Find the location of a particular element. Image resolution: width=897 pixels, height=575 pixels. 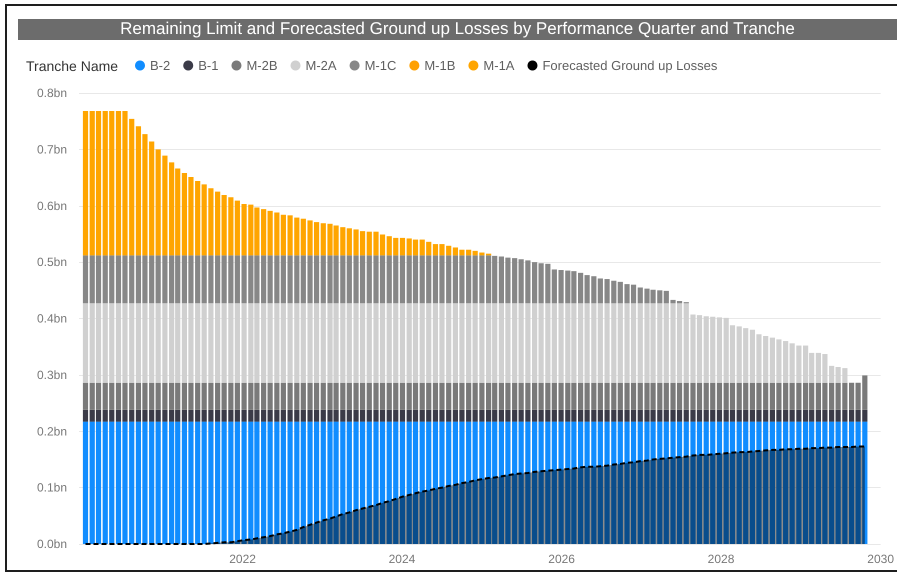

legend-label: M-2A is located at coordinates (321, 65).